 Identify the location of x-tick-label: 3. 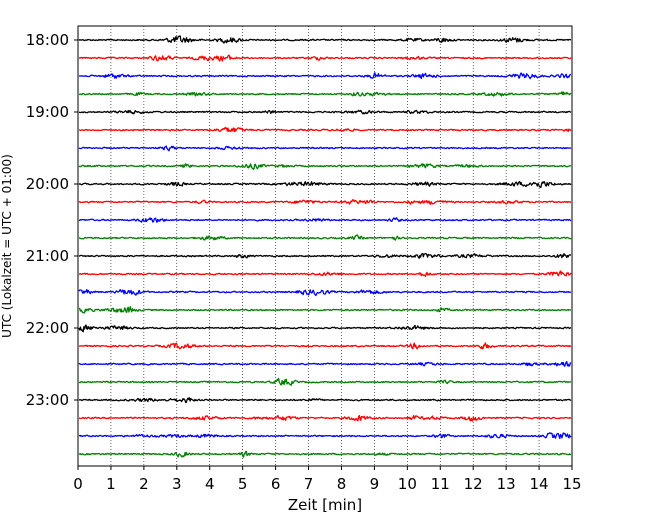
(177, 484).